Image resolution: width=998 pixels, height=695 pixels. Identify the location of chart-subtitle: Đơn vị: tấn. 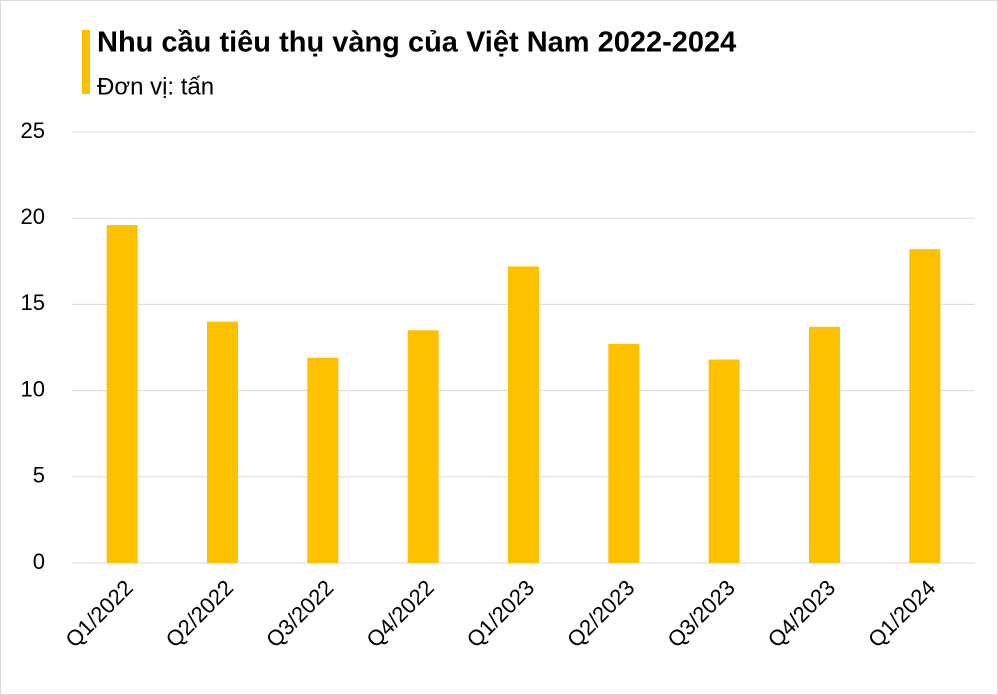
(155, 86).